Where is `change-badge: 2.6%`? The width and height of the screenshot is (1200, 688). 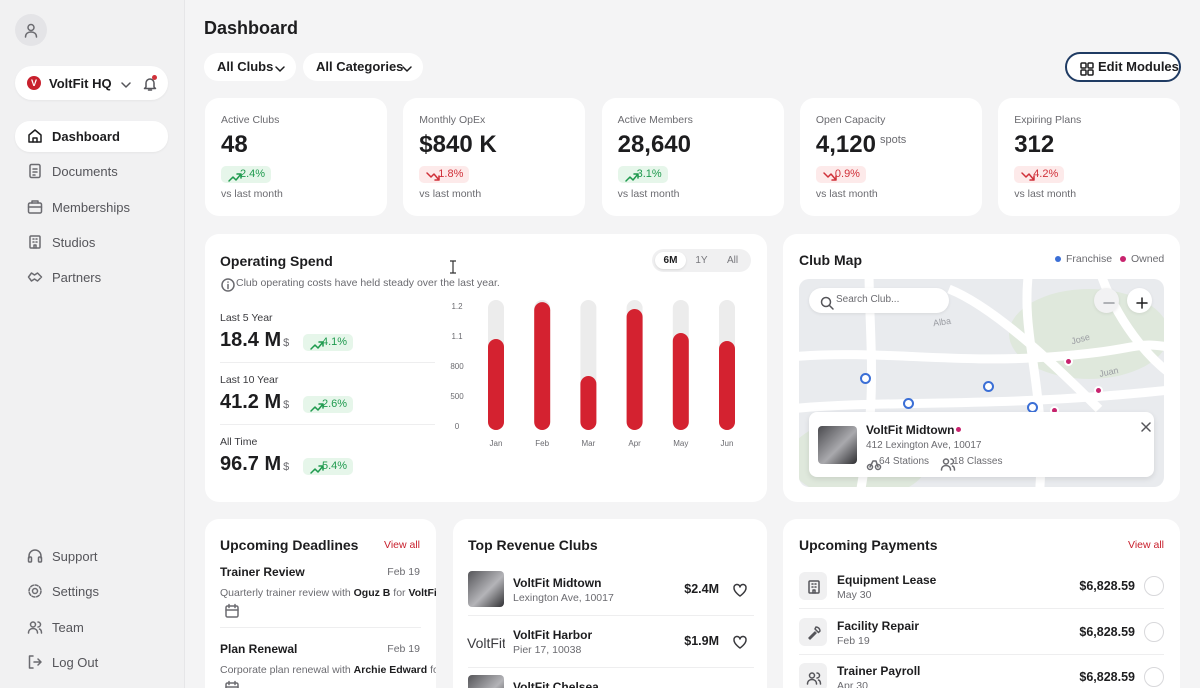 change-badge: 2.6% is located at coordinates (328, 404).